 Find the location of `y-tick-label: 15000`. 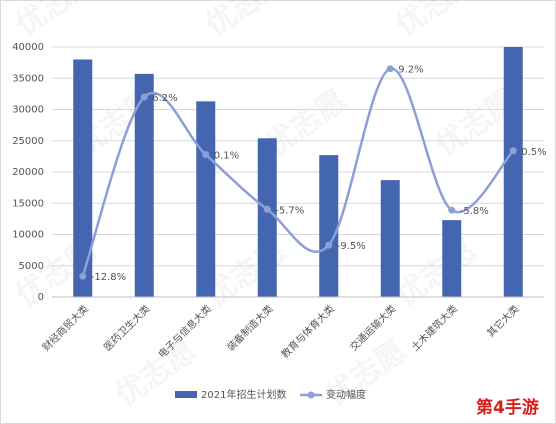

y-tick-label: 15000 is located at coordinates (28, 203).